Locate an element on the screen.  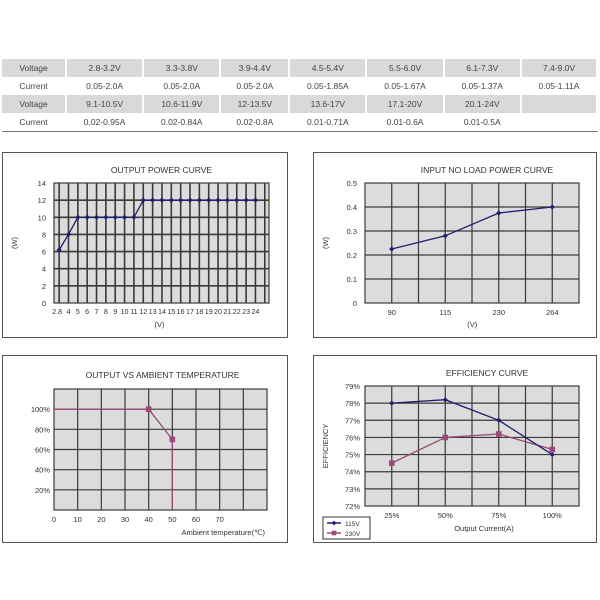
table-cell: 3.3-3.8V is located at coordinates (182, 68).